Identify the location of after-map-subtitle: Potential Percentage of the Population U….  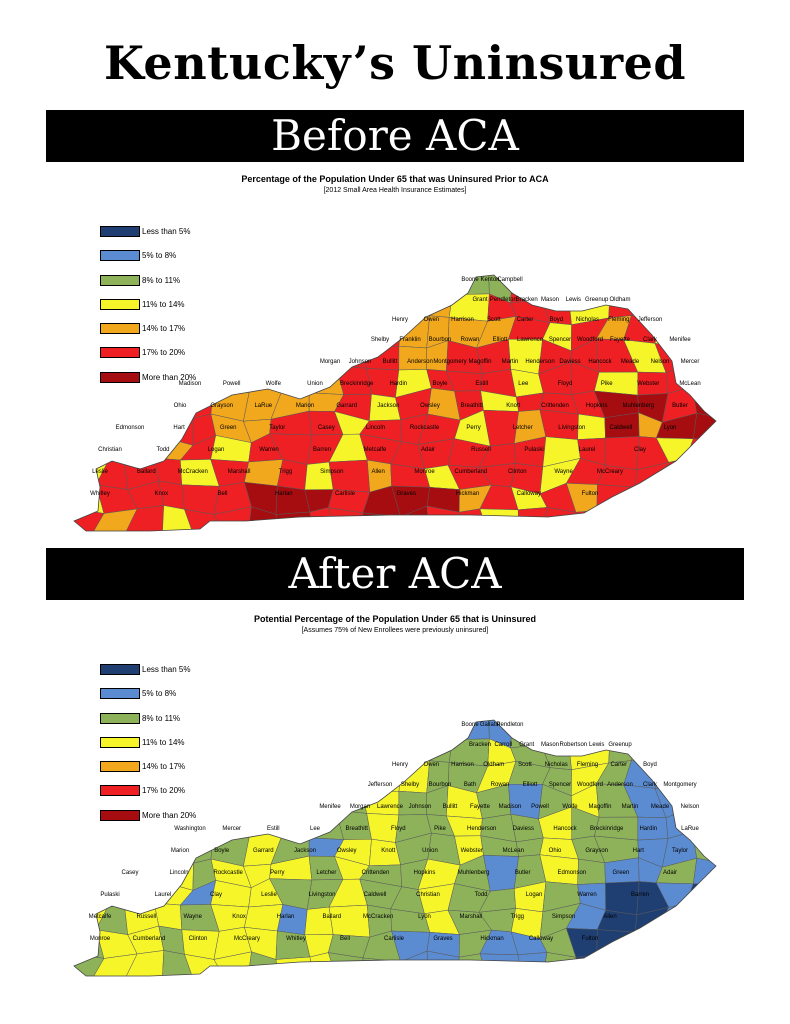
(395, 619).